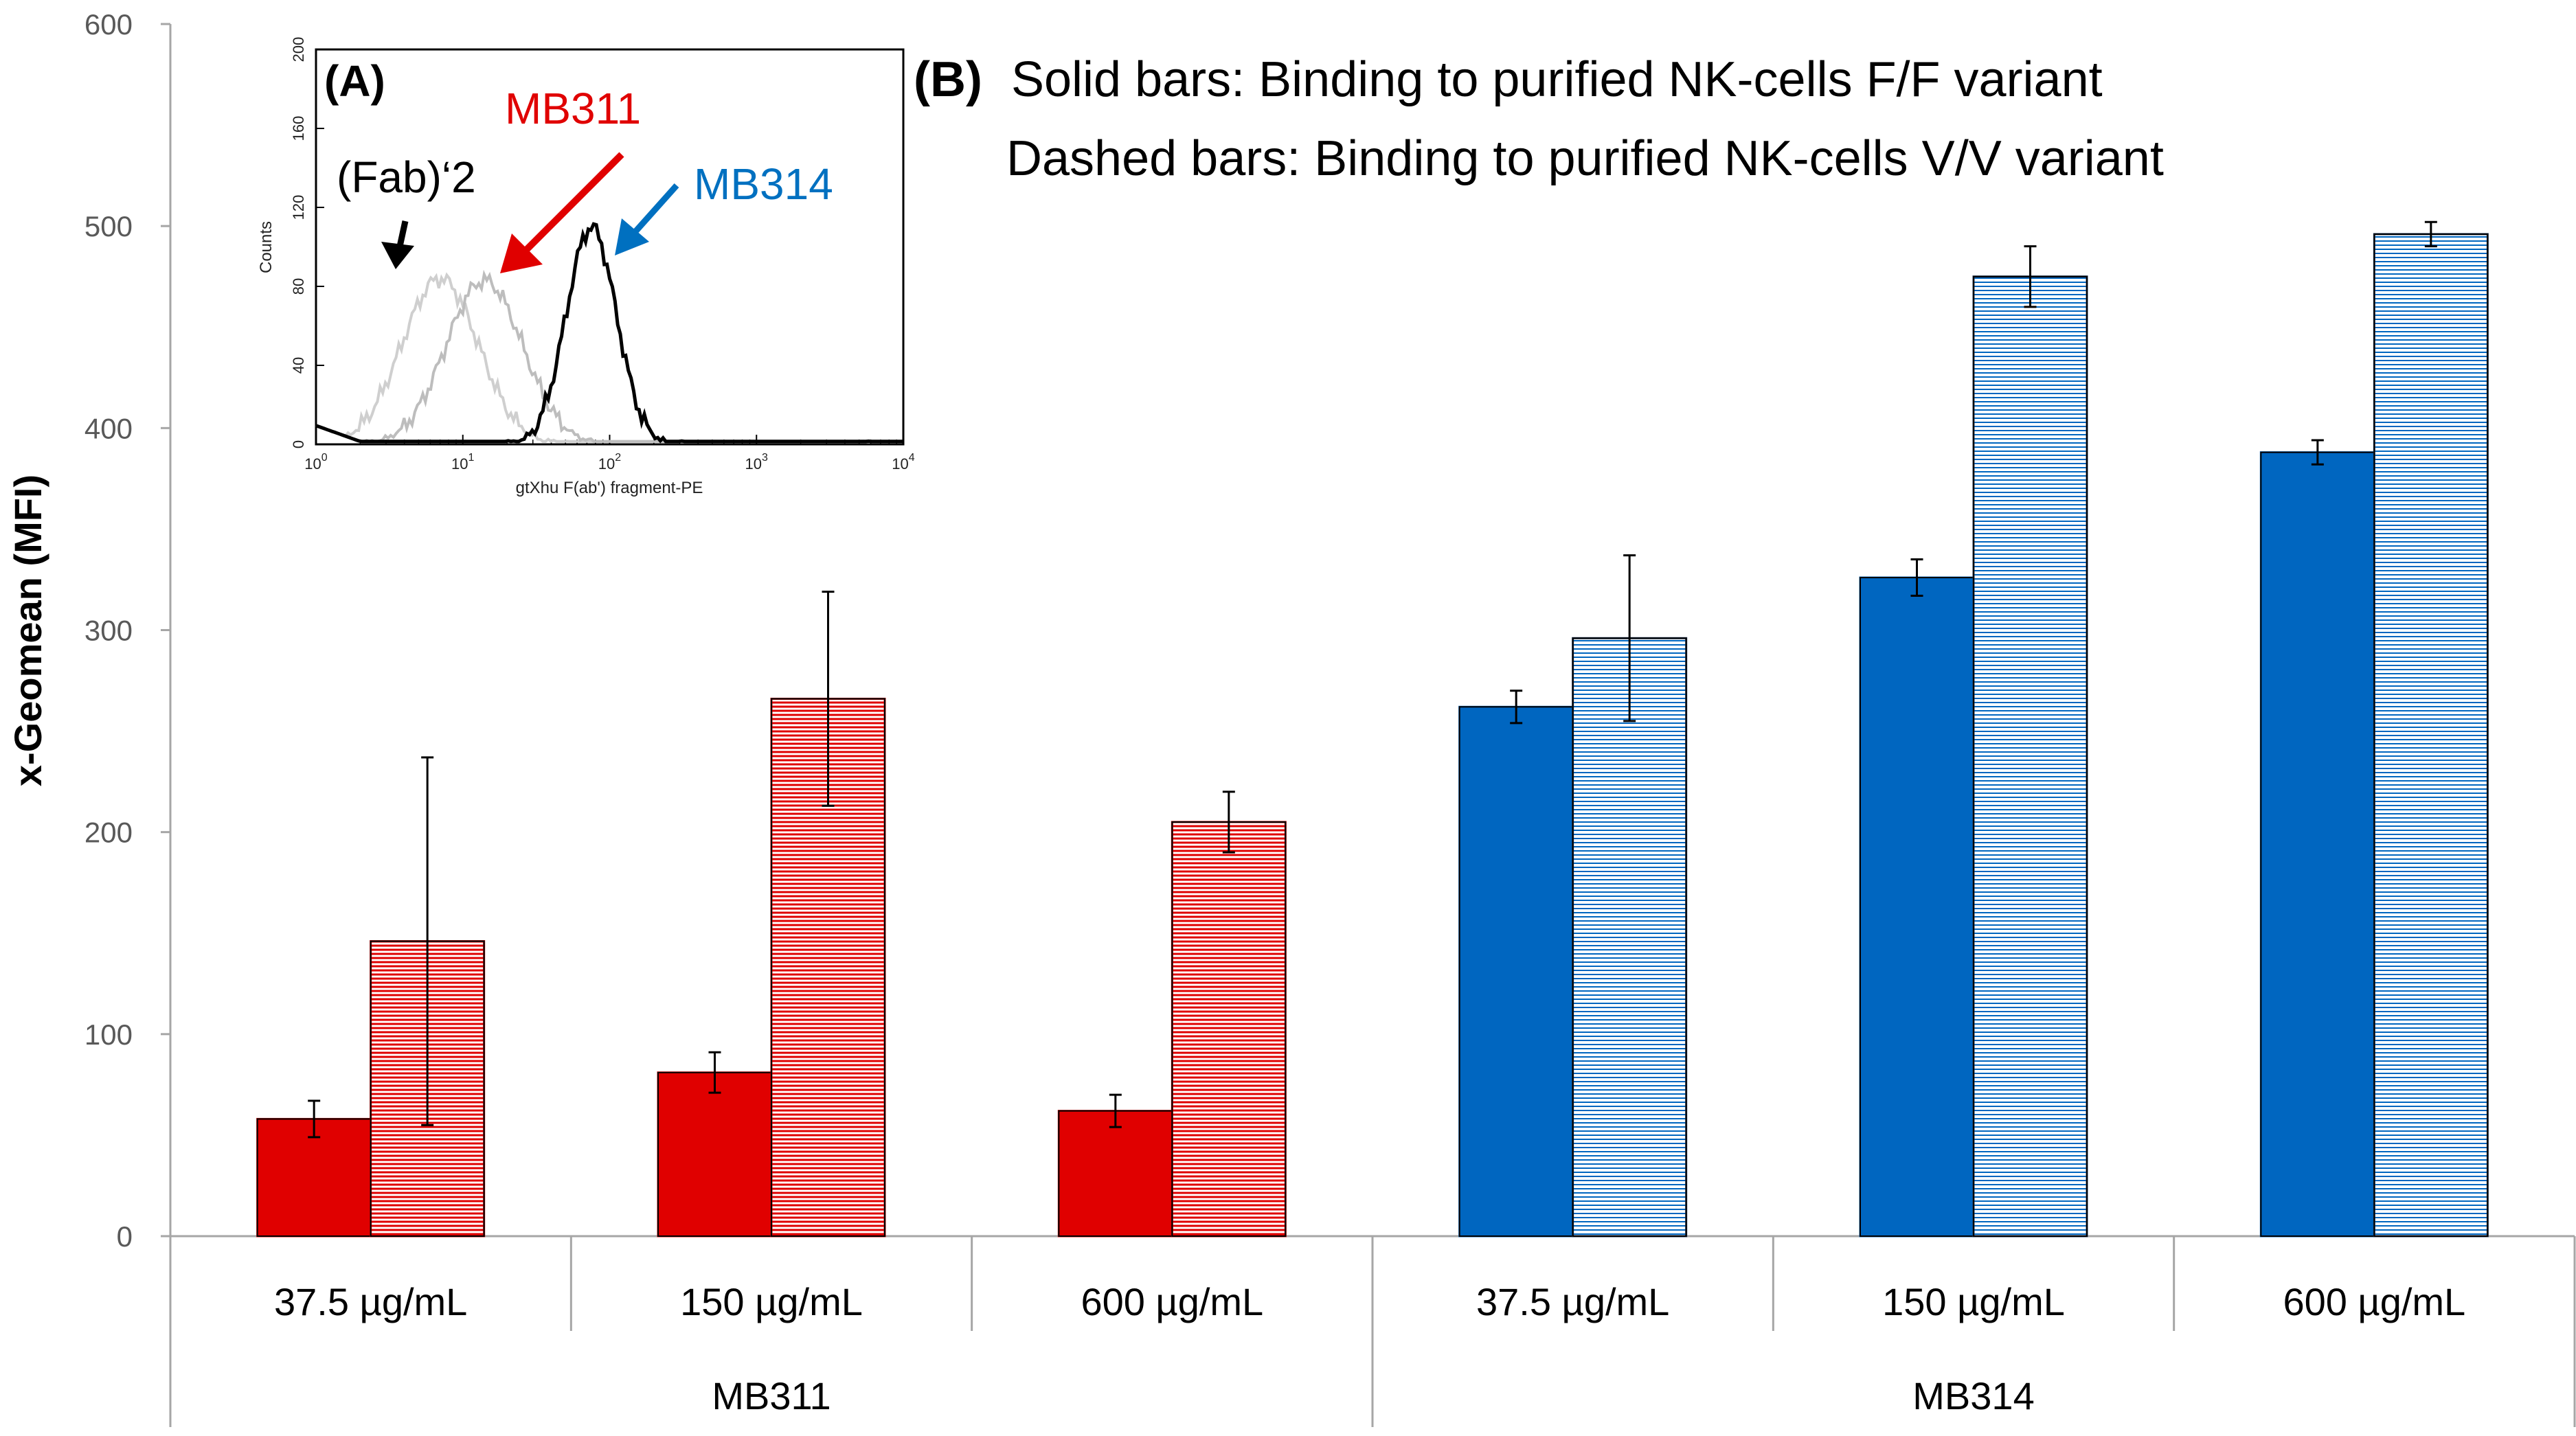 This screenshot has height=1436, width=2576. I want to click on inset-x-tick-label: 10², so click(609, 462).